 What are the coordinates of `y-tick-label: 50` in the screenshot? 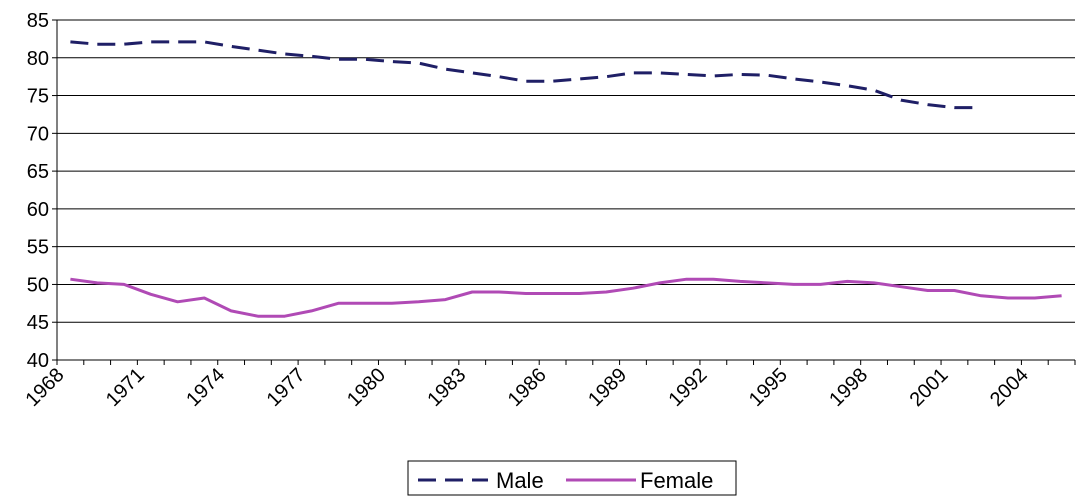 It's located at (38, 285).